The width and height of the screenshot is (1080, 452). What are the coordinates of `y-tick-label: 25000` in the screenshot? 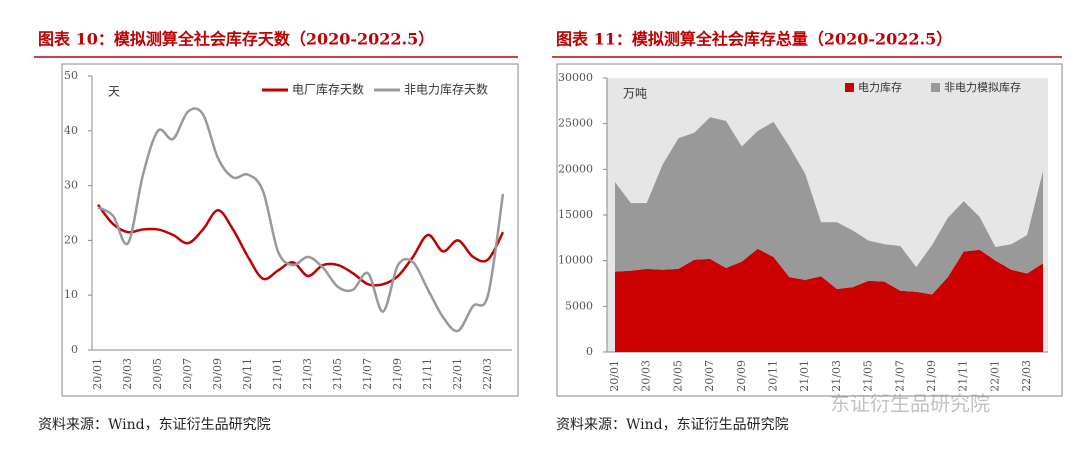 It's located at (575, 123).